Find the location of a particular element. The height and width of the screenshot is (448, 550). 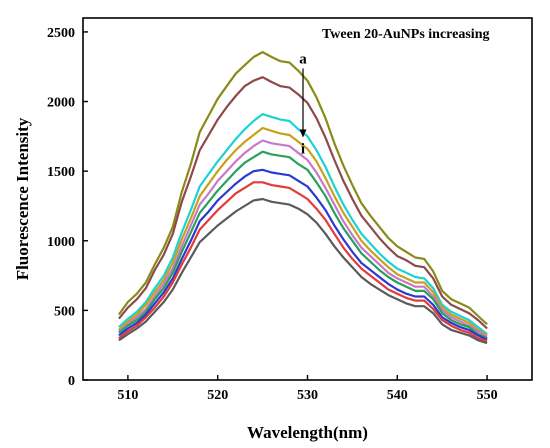

annotation-text: Tween 20-AuNPs increasing is located at coordinates (405, 34).